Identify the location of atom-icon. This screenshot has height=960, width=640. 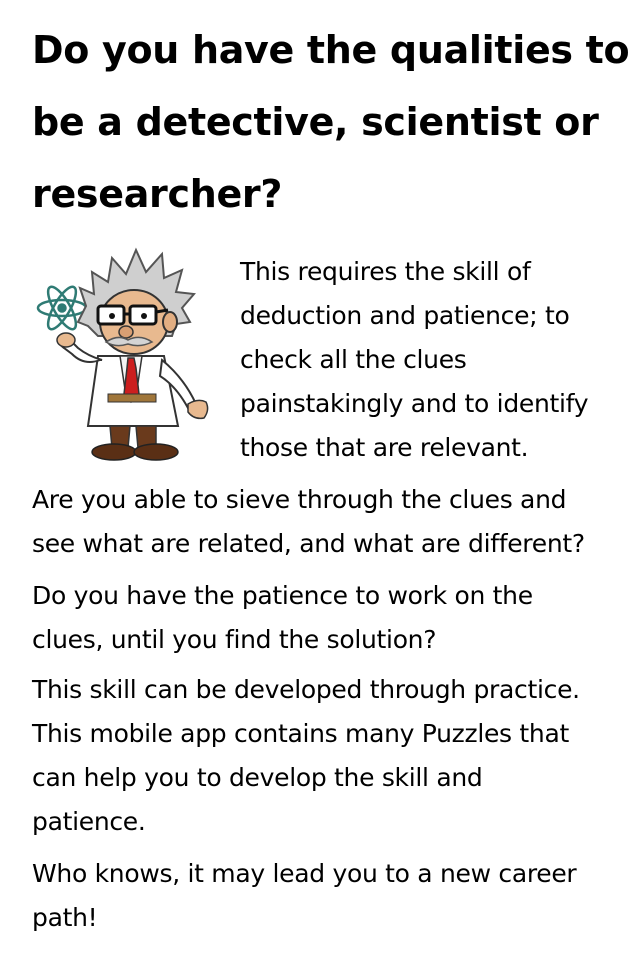
(62, 308).